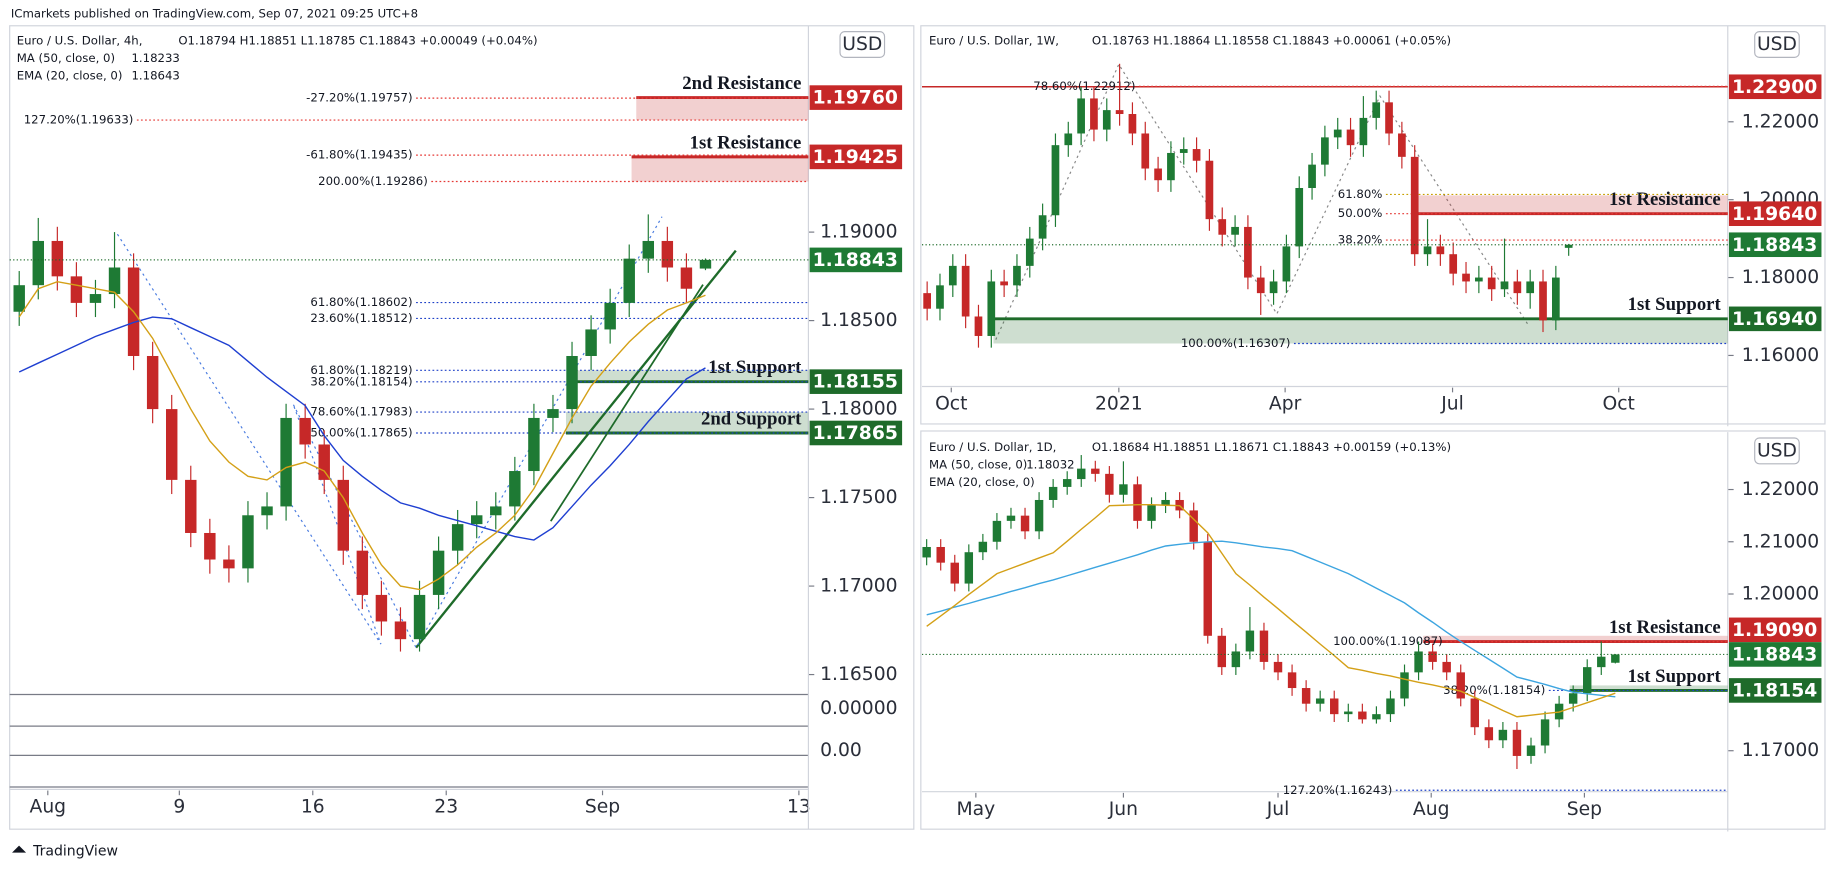 This screenshot has width=1837, height=869. What do you see at coordinates (1388, 641) in the screenshot?
I see `fib-label: 100.00%(1.19087)` at bounding box center [1388, 641].